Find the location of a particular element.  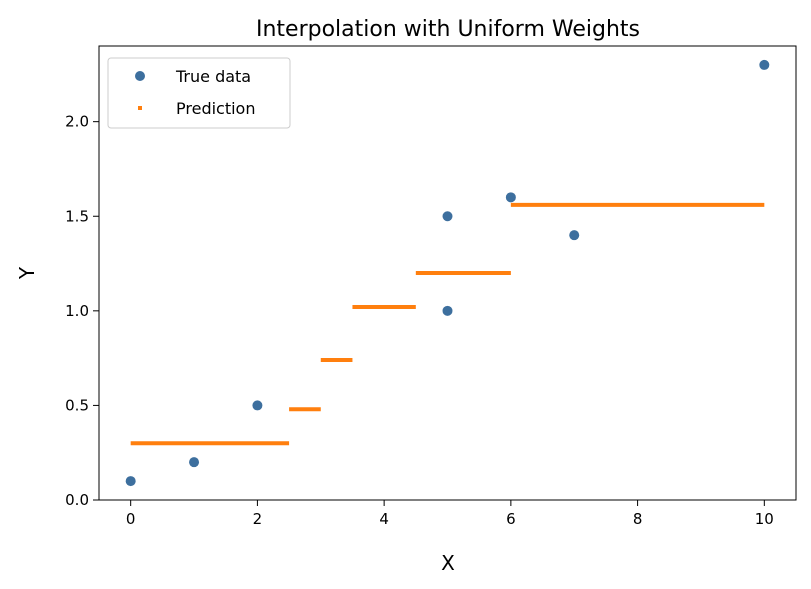

legend-label: True data is located at coordinates (213, 76).